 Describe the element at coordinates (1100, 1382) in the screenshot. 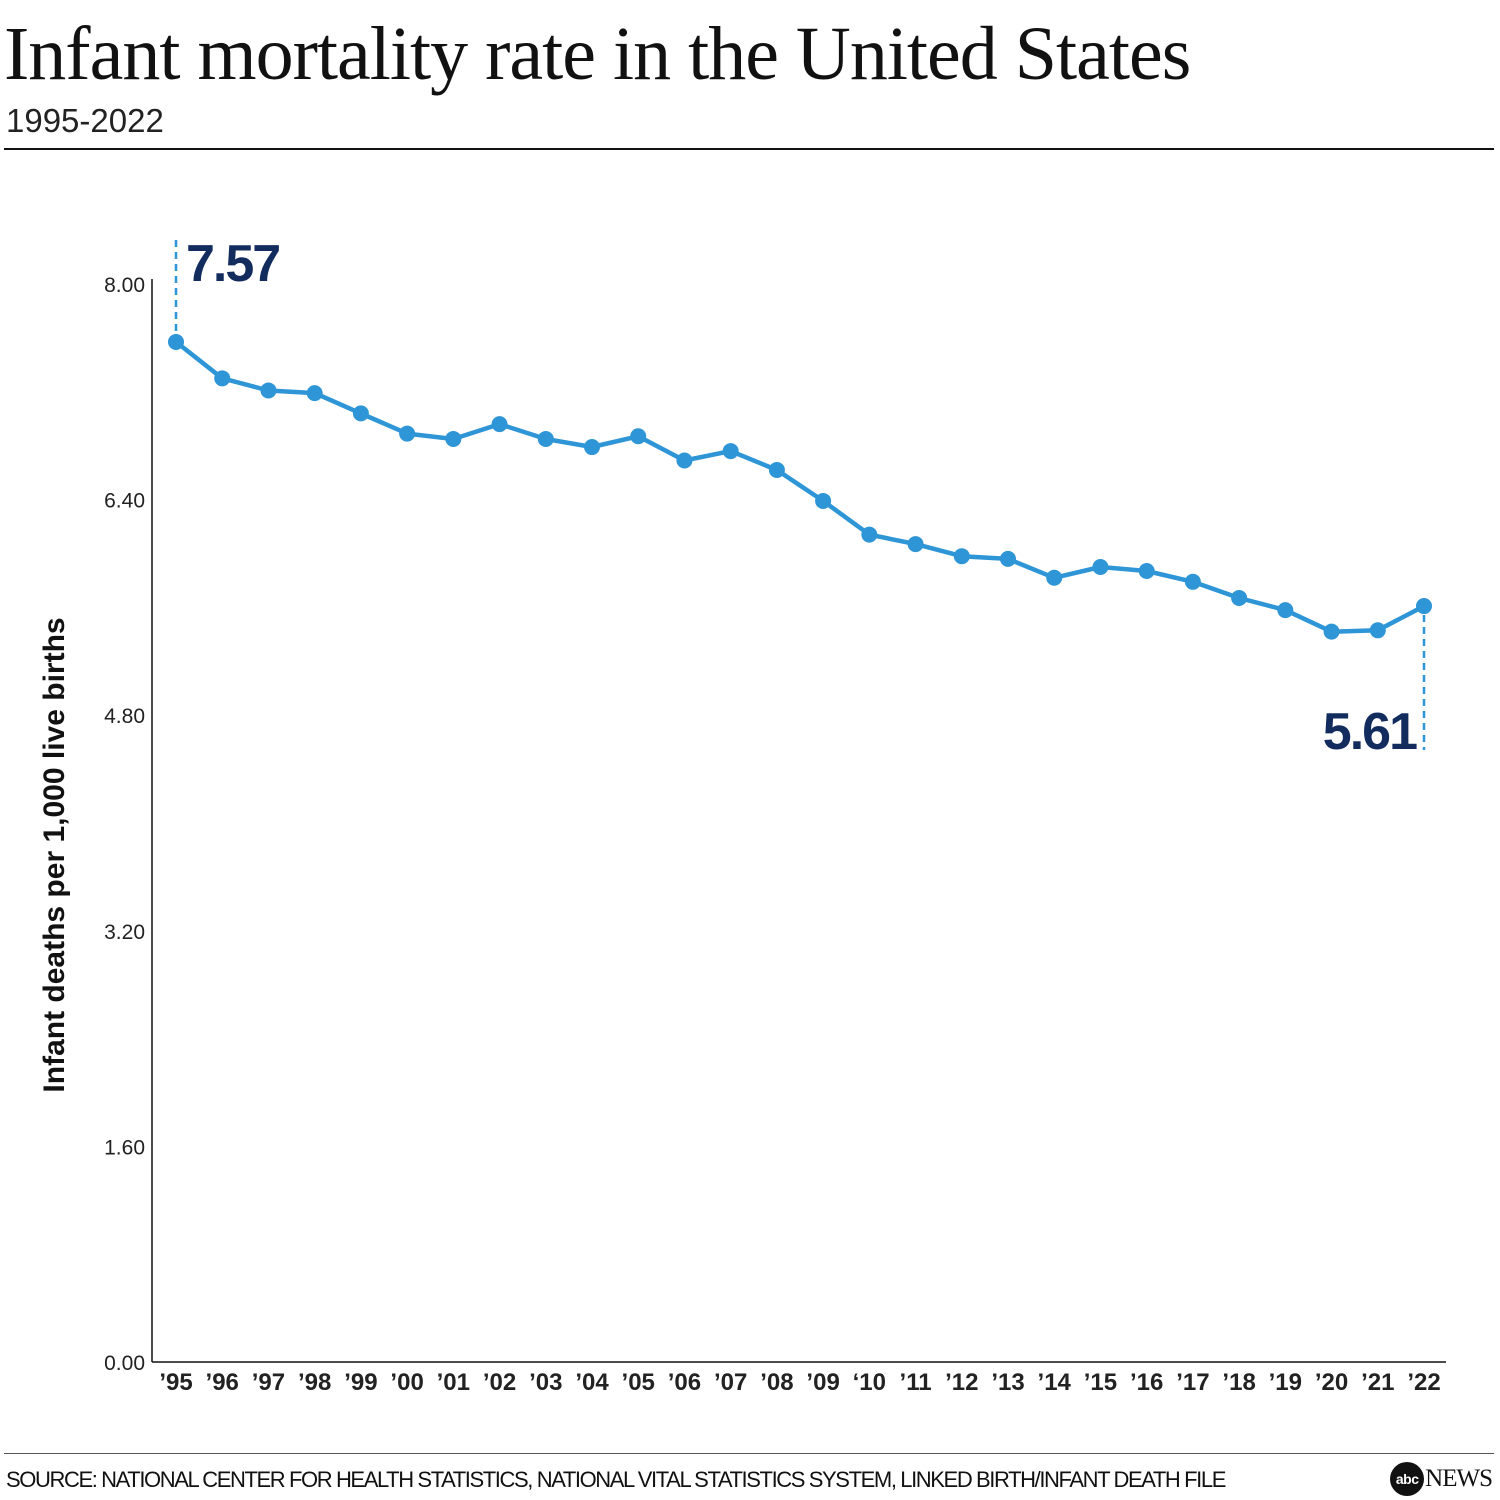

I see `x-tick-label: ’15` at that location.